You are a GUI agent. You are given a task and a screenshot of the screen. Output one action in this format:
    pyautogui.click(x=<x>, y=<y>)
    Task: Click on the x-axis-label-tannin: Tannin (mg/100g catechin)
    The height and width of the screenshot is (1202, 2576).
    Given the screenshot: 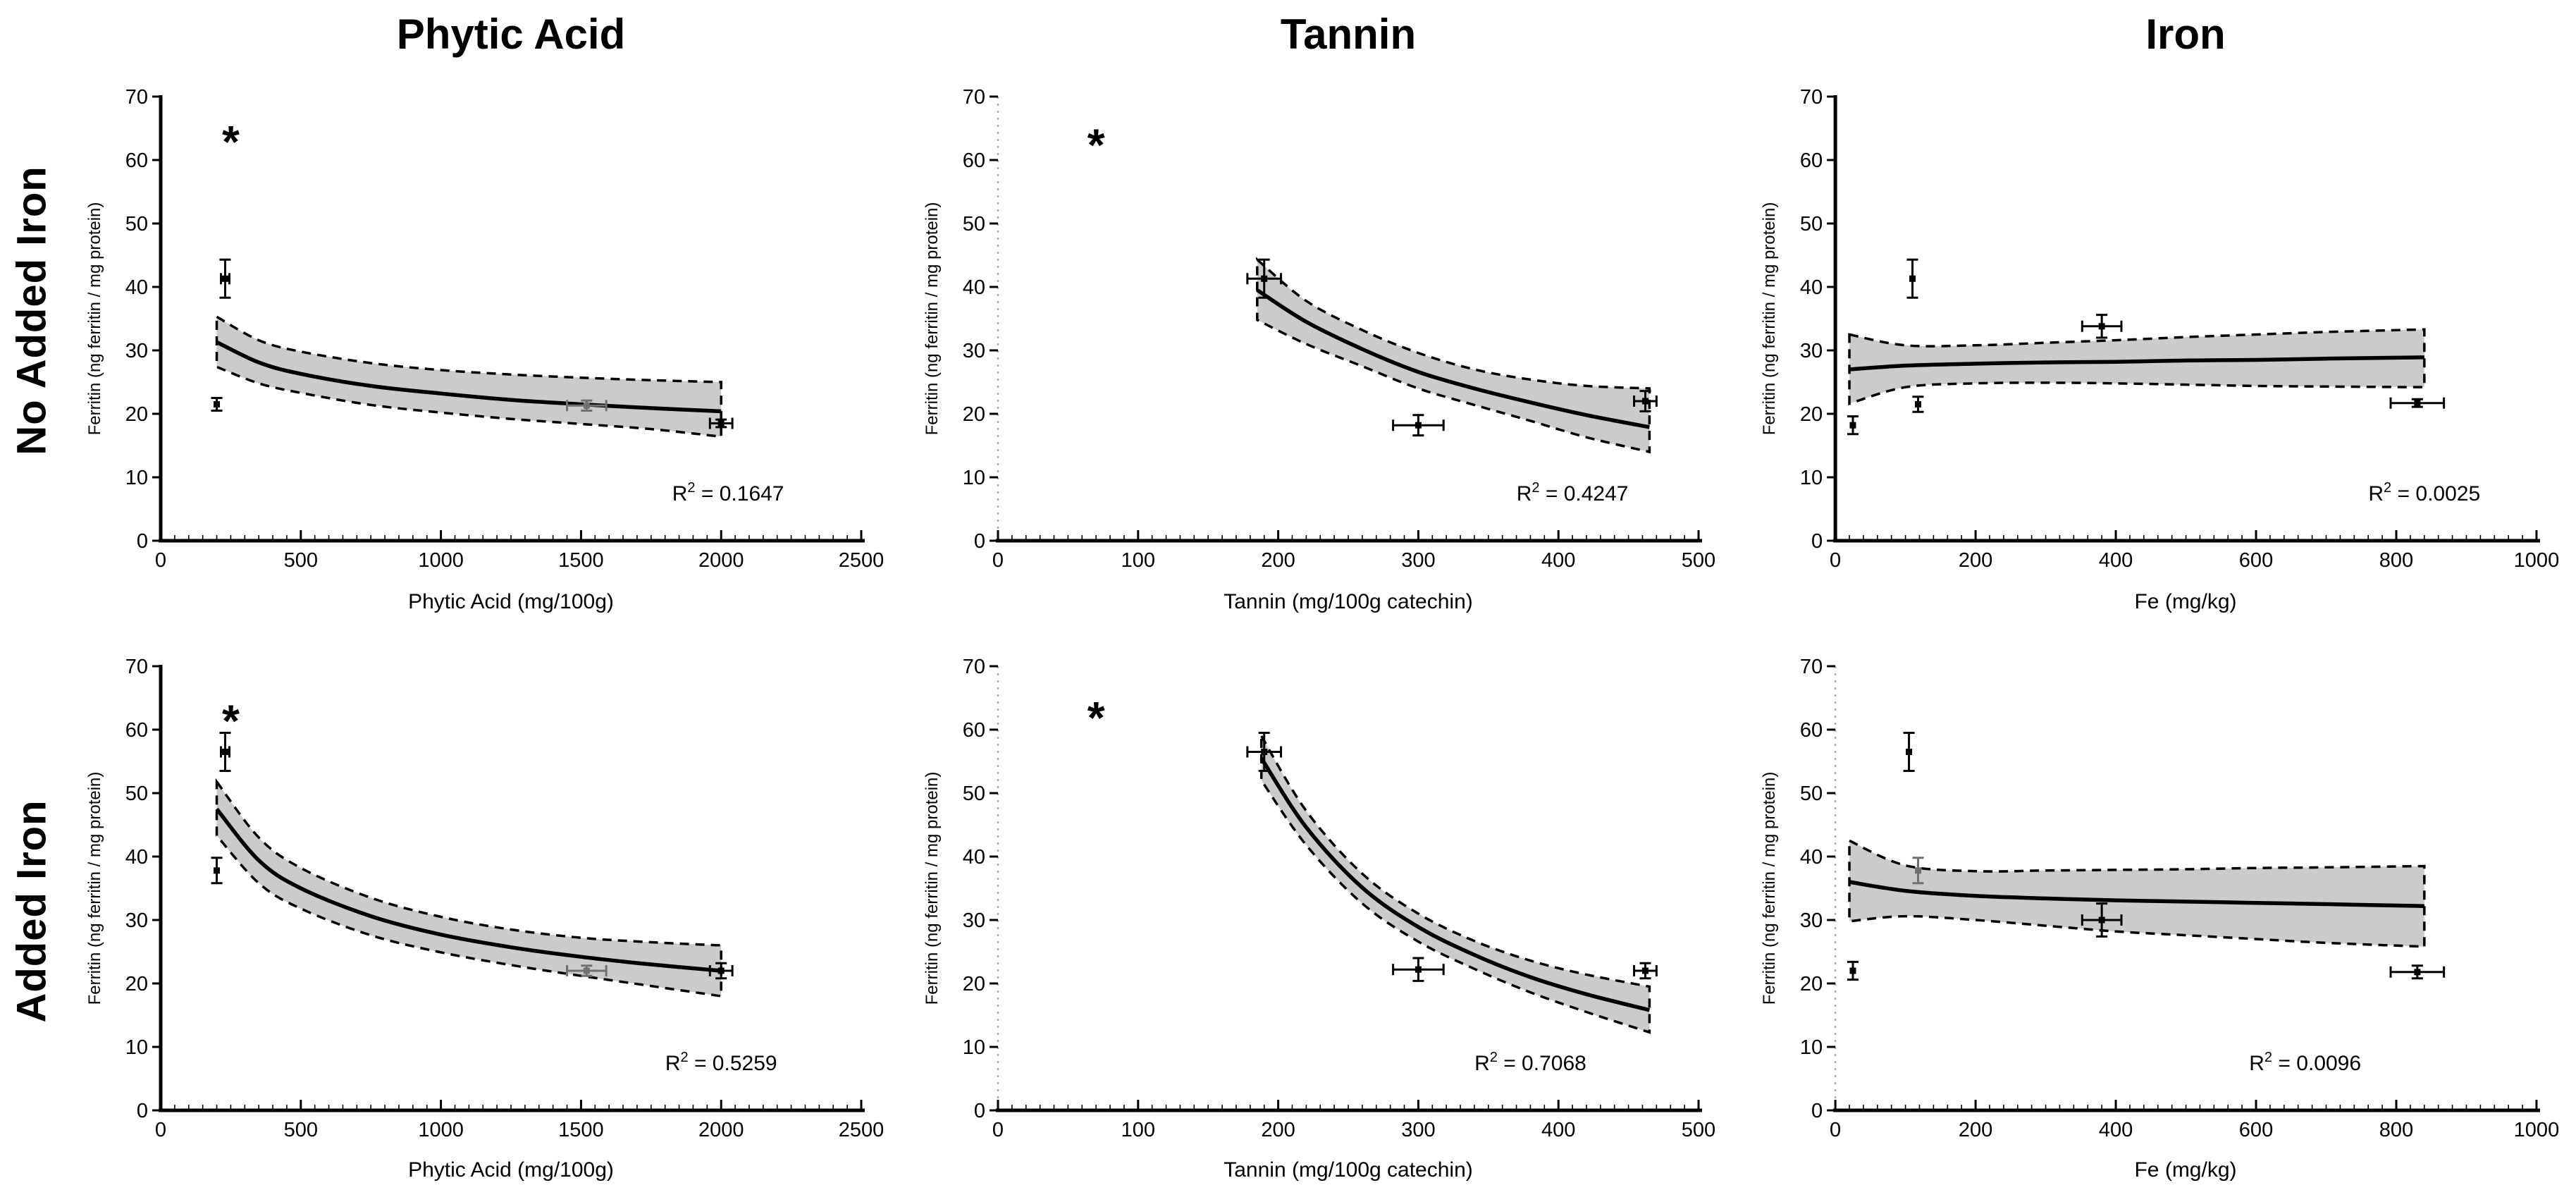 What is the action you would take?
    pyautogui.click(x=1348, y=601)
    